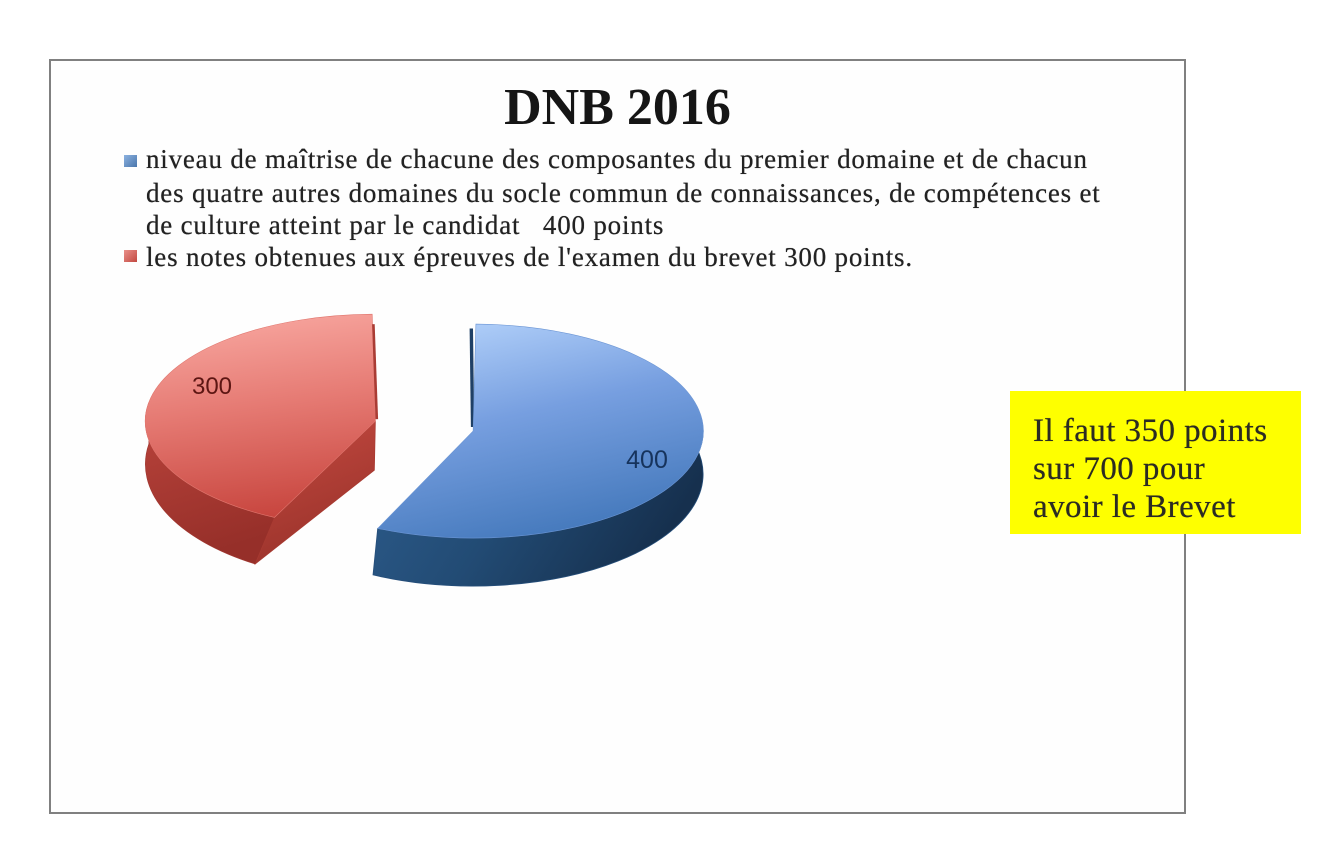  What do you see at coordinates (212, 386) in the screenshot?
I see `svg-text: 300` at bounding box center [212, 386].